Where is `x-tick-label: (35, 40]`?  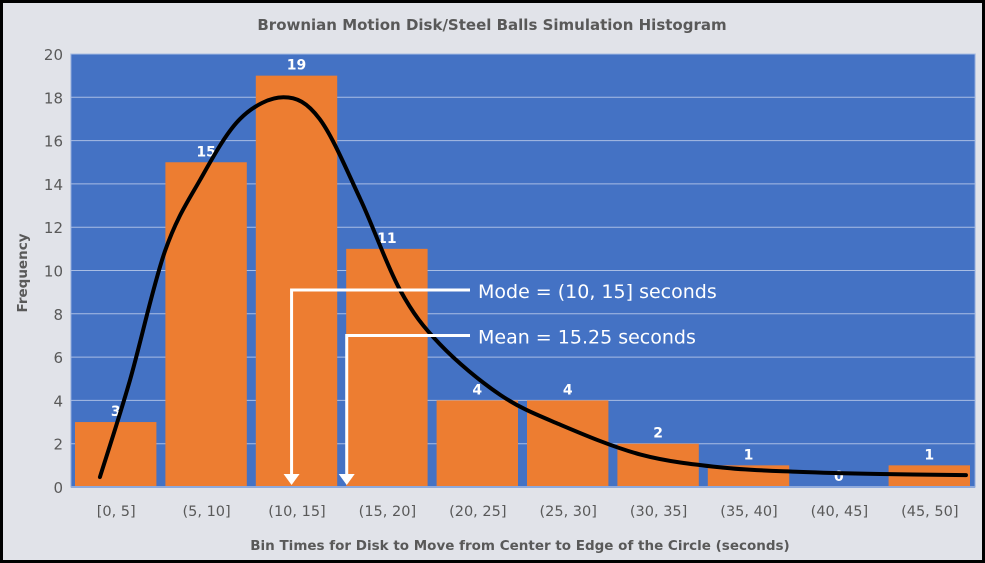 x-tick-label: (35, 40] is located at coordinates (748, 512).